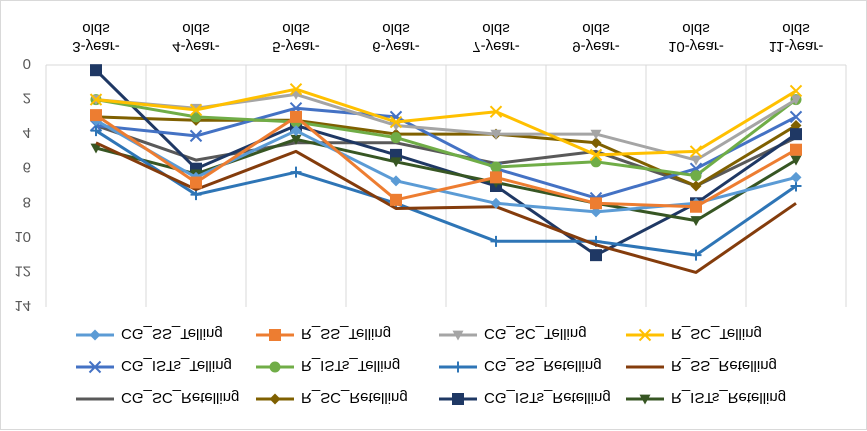  I want to click on y-tick-label: 12, so click(22, 270).